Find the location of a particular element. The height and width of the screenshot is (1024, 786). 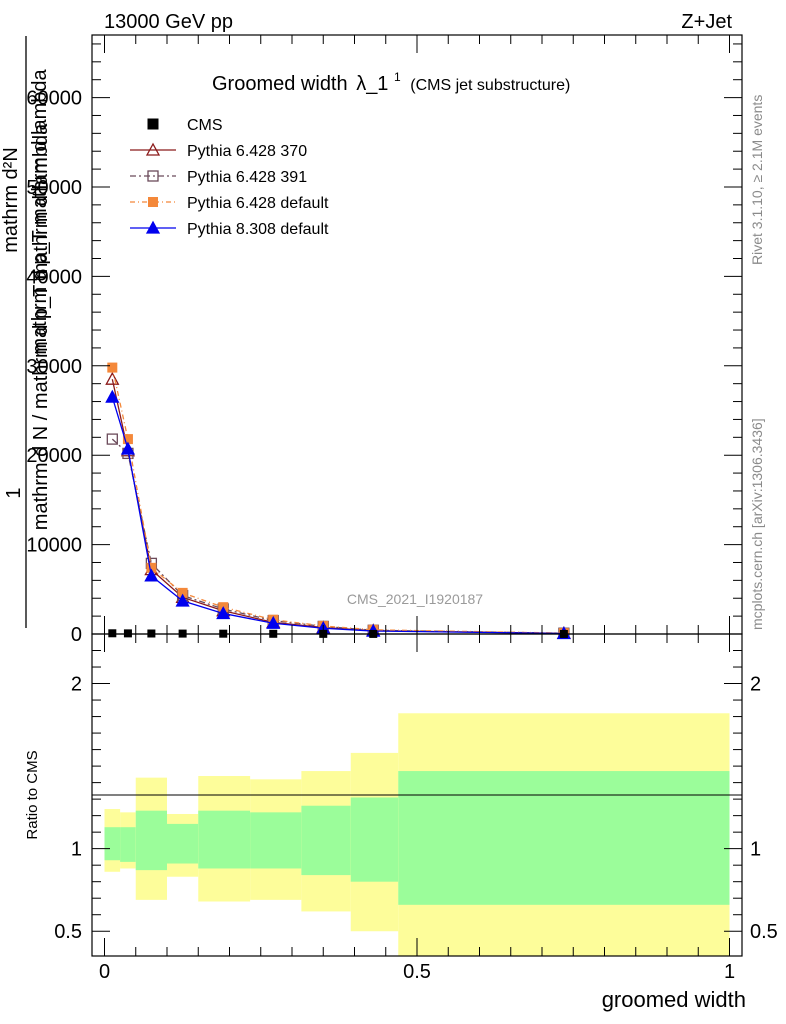

legend-label: Pythia 8.308 default is located at coordinates (258, 229).